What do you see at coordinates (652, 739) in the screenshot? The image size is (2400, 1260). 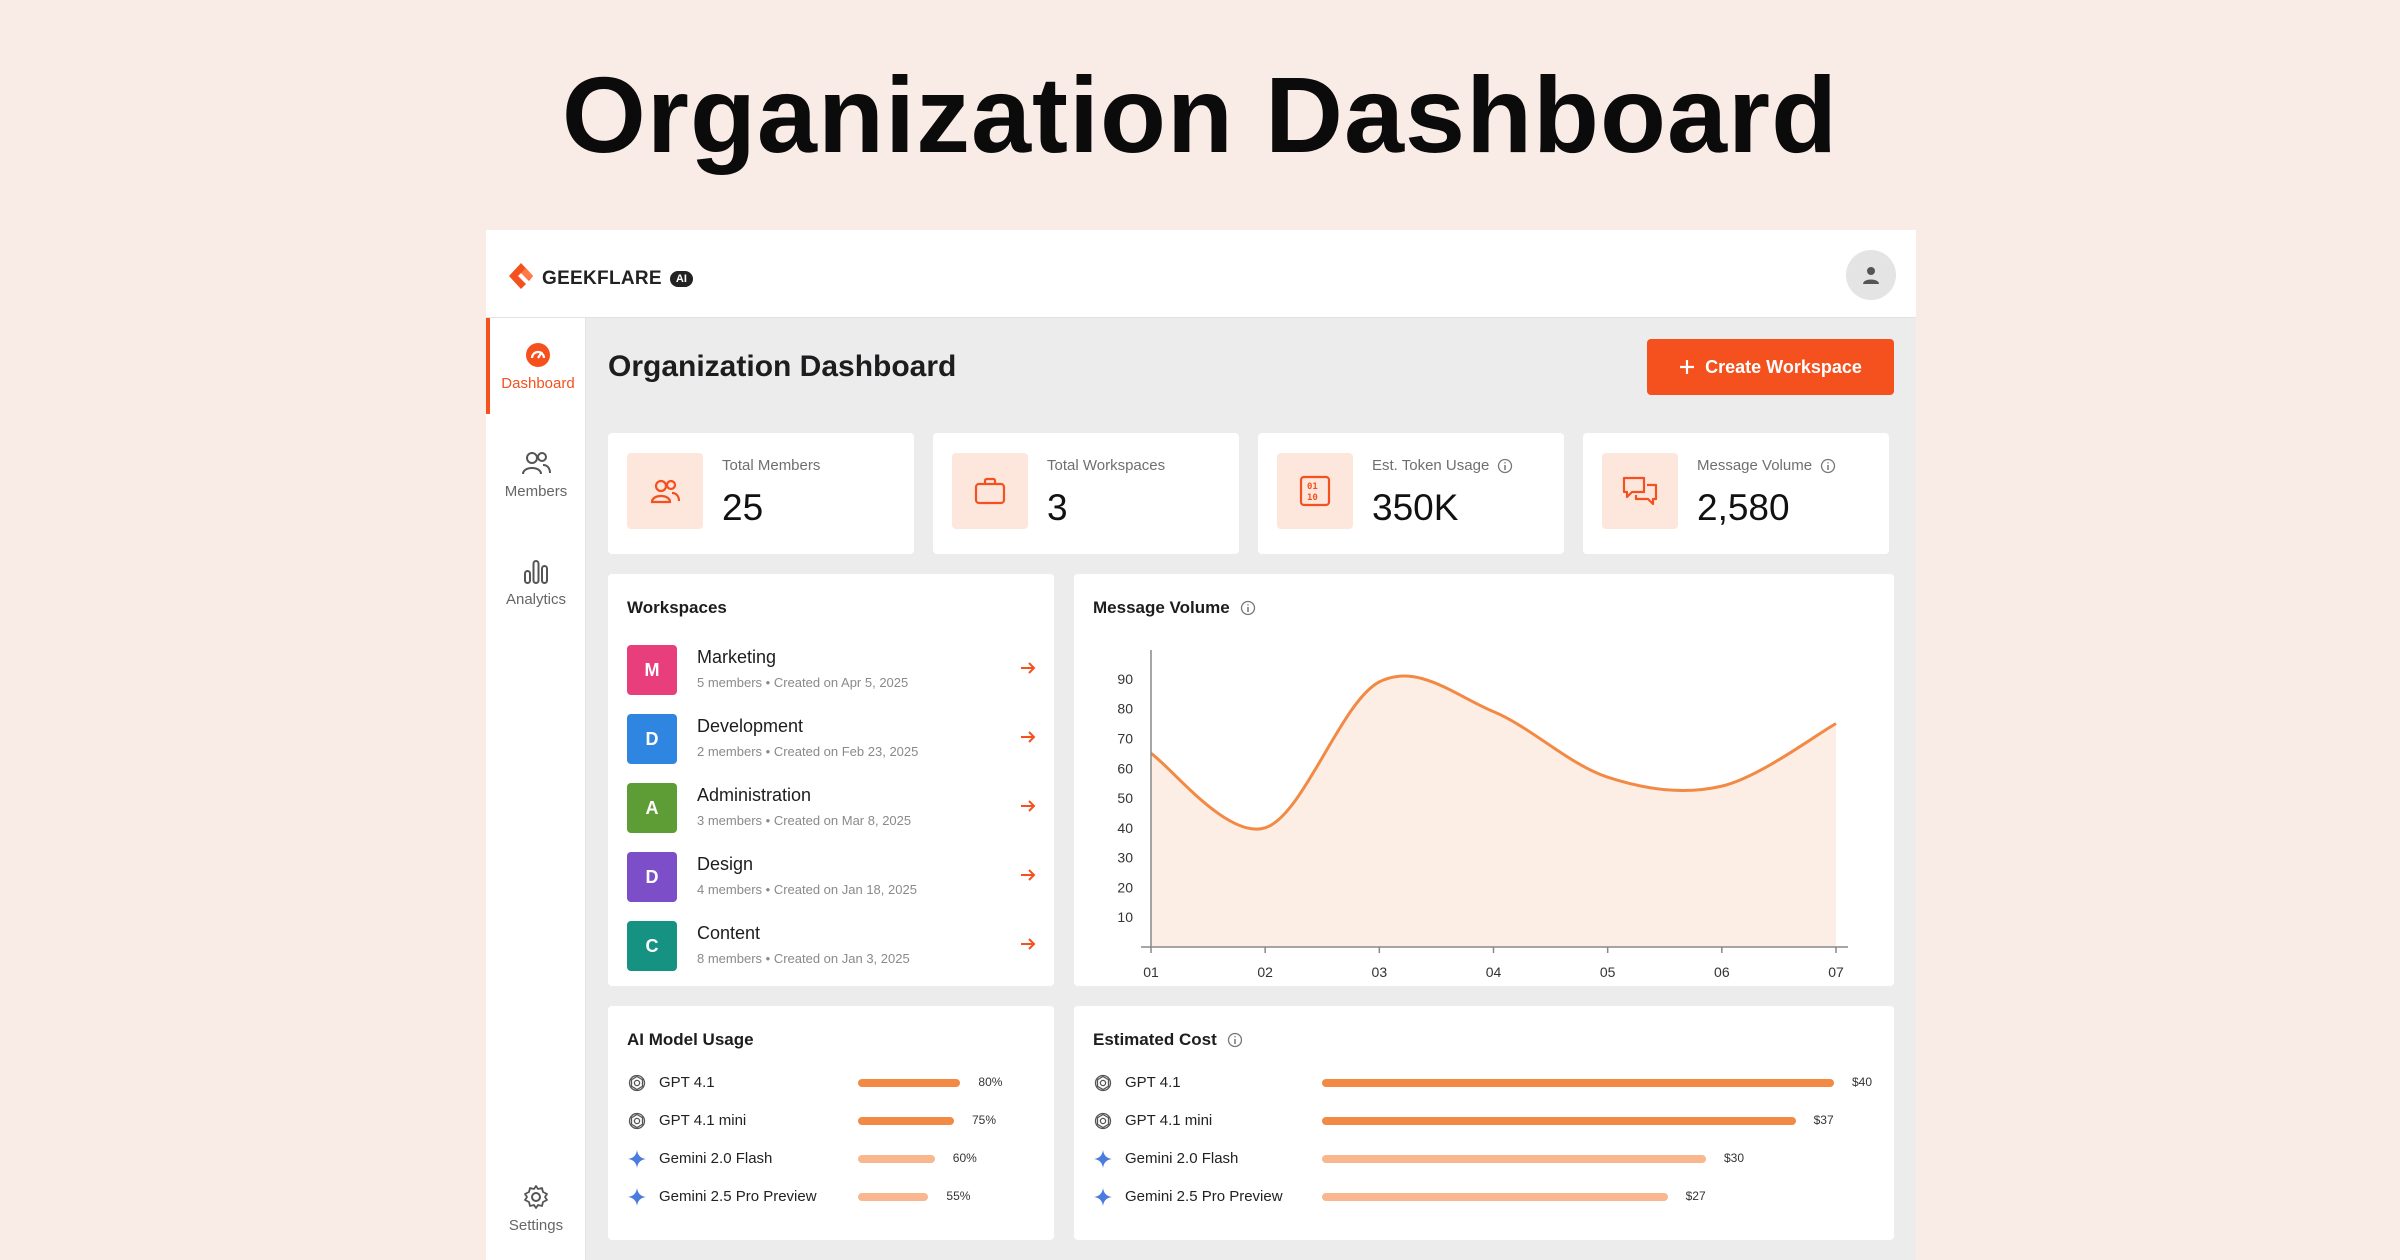 I see `workspace-badge: D` at bounding box center [652, 739].